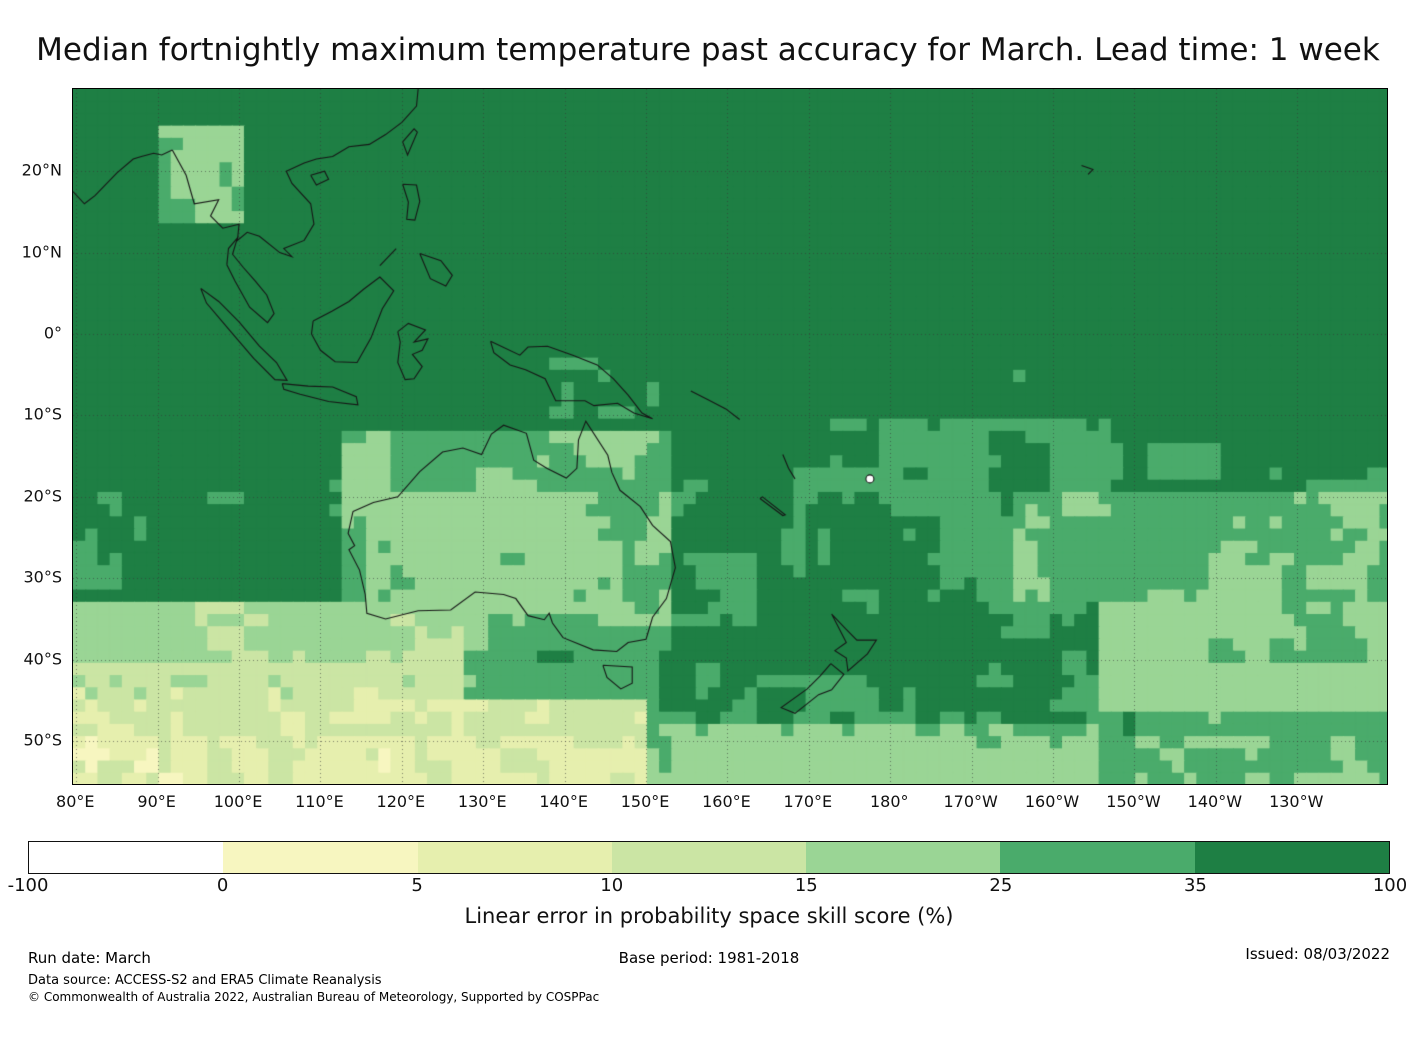  What do you see at coordinates (1390, 885) in the screenshot?
I see `colorbar-tick-label: 100` at bounding box center [1390, 885].